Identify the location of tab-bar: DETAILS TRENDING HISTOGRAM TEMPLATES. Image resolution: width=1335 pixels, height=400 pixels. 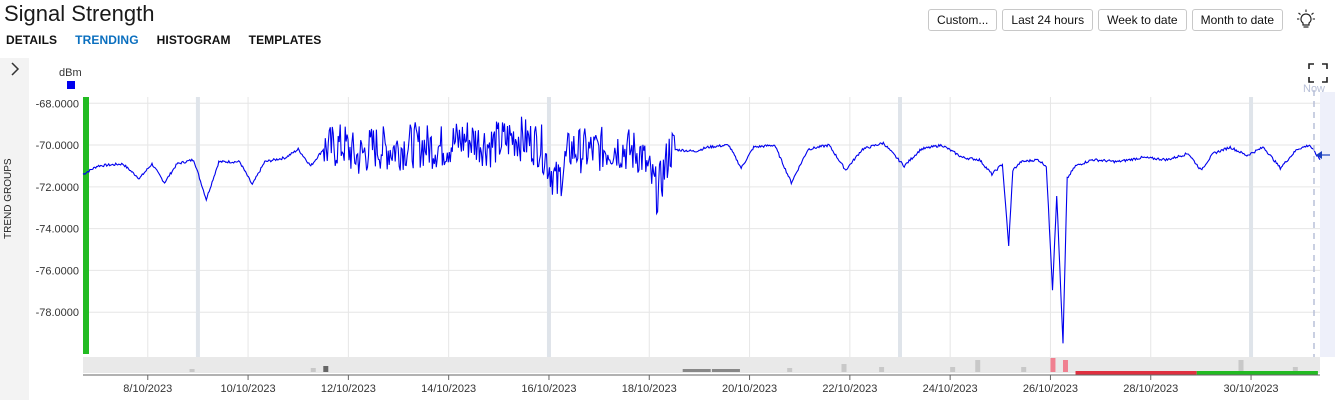
(163, 40).